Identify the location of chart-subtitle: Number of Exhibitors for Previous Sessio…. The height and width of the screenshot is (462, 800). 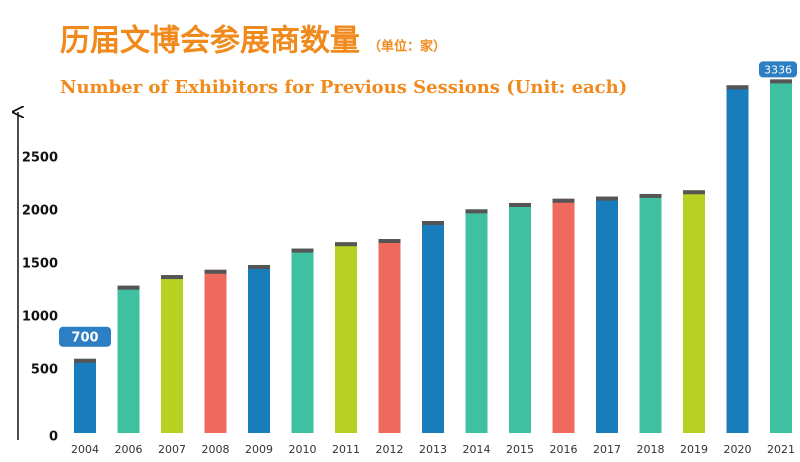
(343, 87).